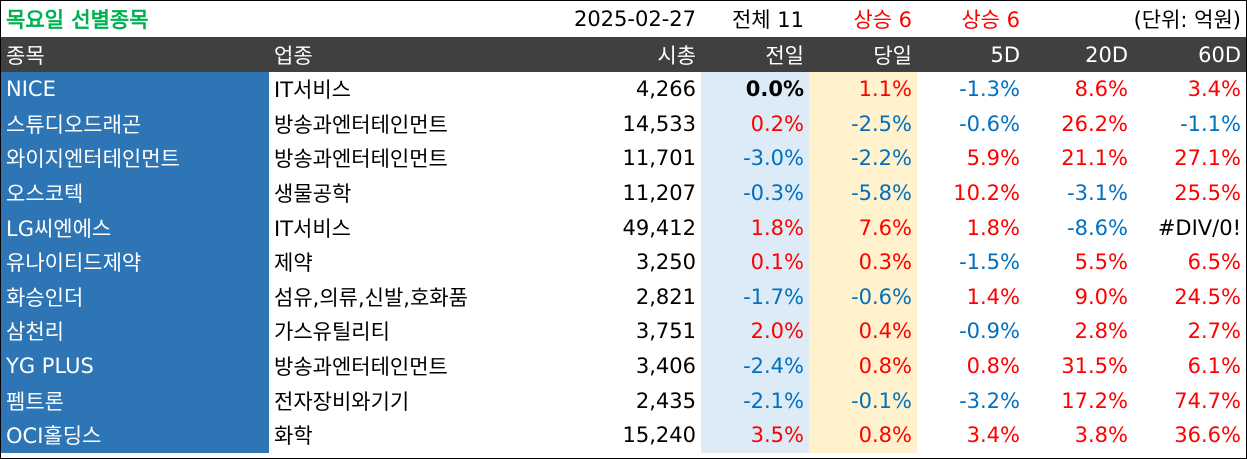 Image resolution: width=1247 pixels, height=459 pixels. What do you see at coordinates (342, 401) in the screenshot?
I see `stock-sector: 전자장비와기기` at bounding box center [342, 401].